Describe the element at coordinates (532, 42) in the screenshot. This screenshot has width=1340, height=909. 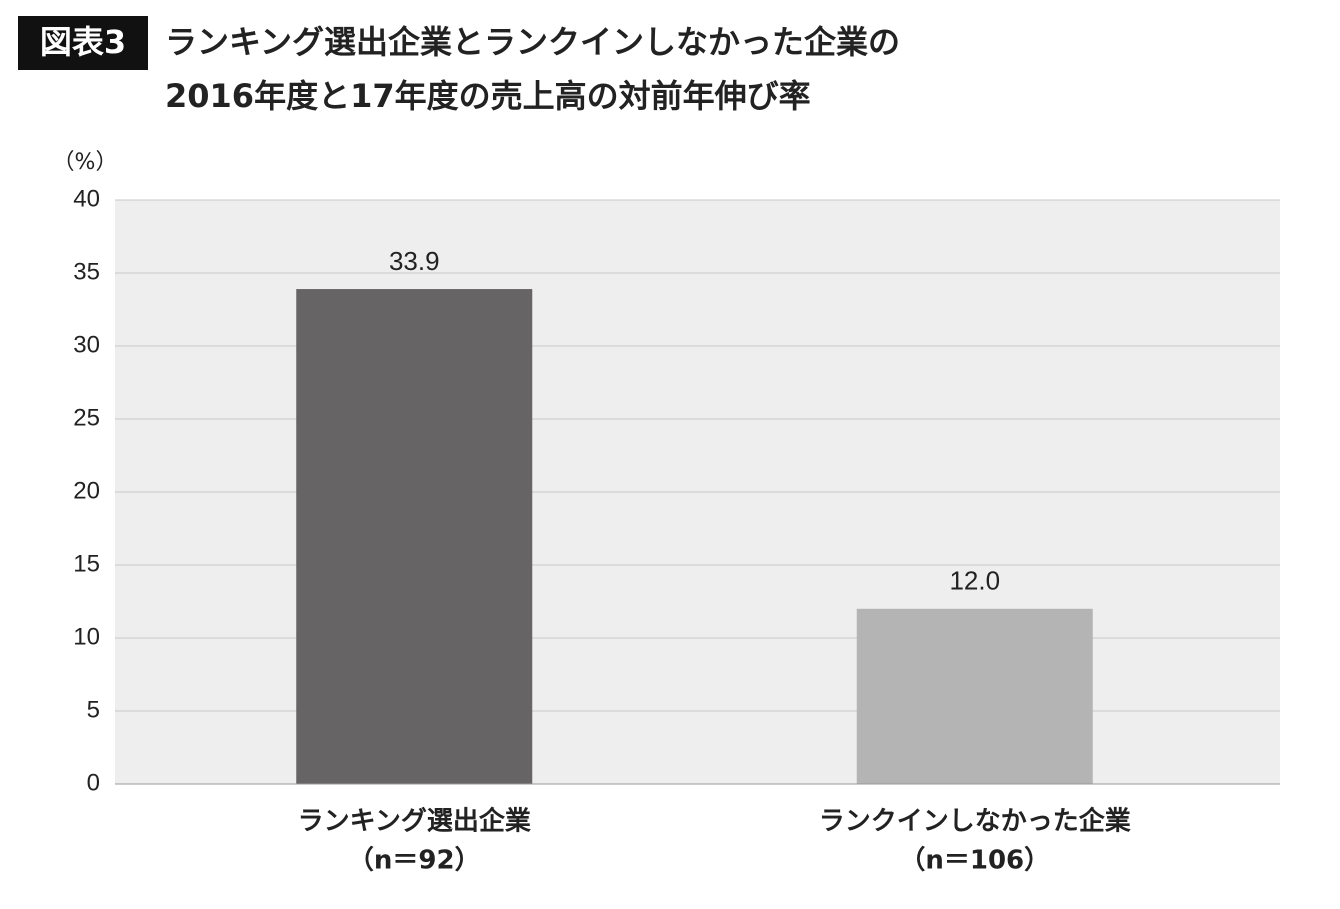
I see `chart-title: ランキング選出企業とランクインしなかった企業の` at that location.